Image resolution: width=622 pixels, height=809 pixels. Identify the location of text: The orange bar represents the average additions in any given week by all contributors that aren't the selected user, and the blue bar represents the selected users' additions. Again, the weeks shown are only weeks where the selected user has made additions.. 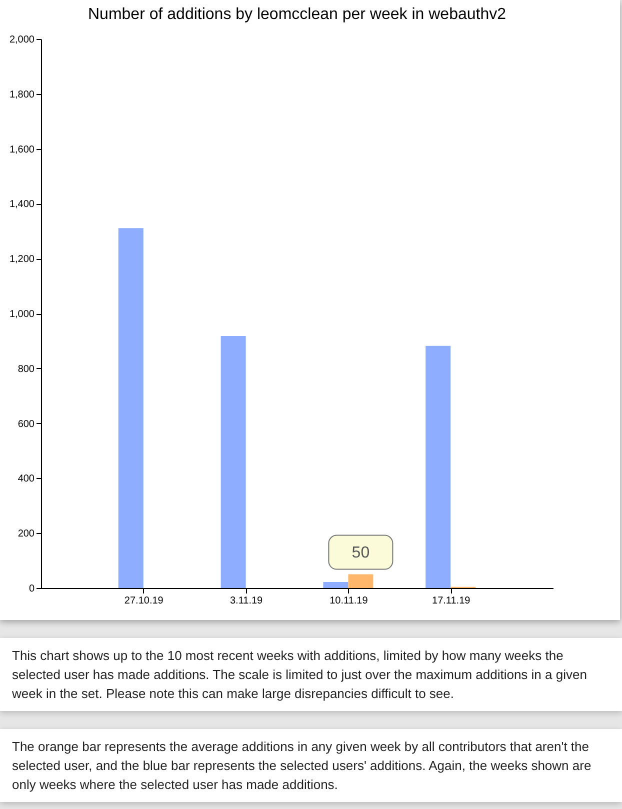
(311, 765).